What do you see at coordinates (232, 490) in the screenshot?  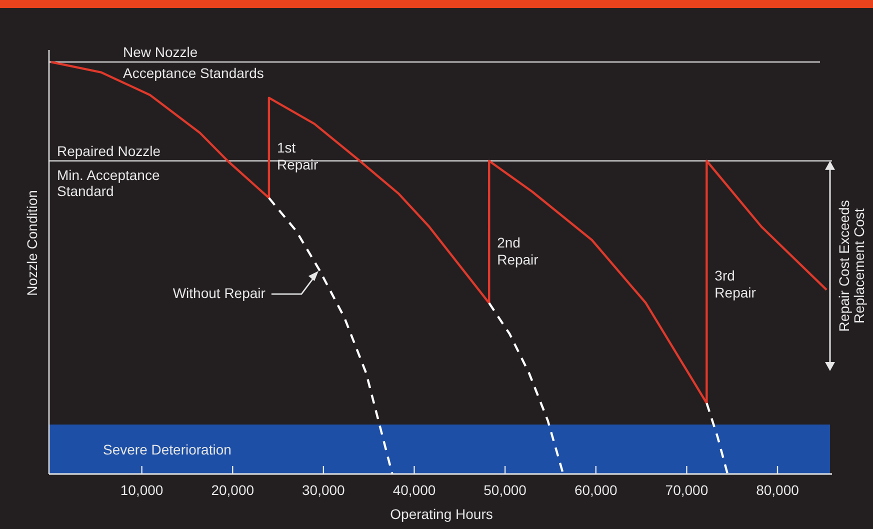 I see `x-tick-label: 20,000` at bounding box center [232, 490].